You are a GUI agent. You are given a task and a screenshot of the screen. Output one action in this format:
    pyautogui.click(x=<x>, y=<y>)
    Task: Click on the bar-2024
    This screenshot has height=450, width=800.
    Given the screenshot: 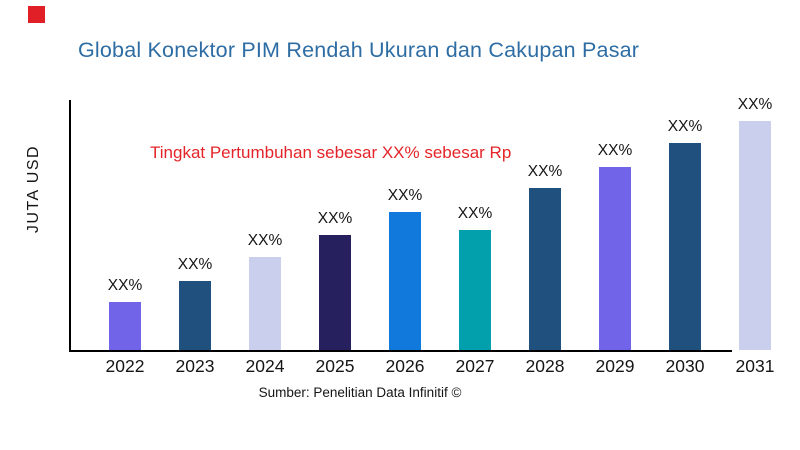 What is the action you would take?
    pyautogui.click(x=265, y=303)
    